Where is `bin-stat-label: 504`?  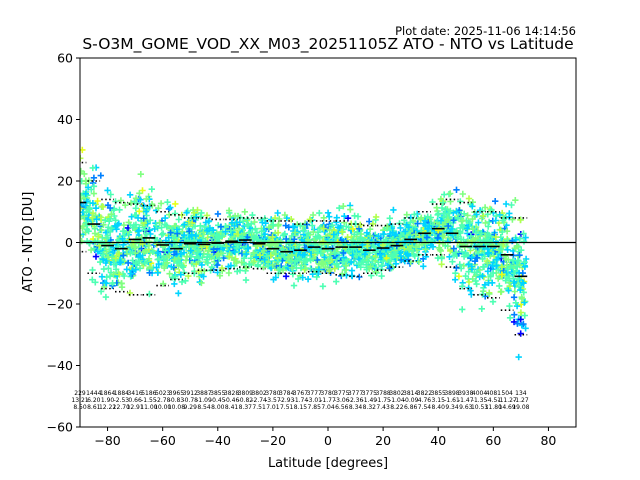 bin-stat-label: 504 is located at coordinates (507, 393).